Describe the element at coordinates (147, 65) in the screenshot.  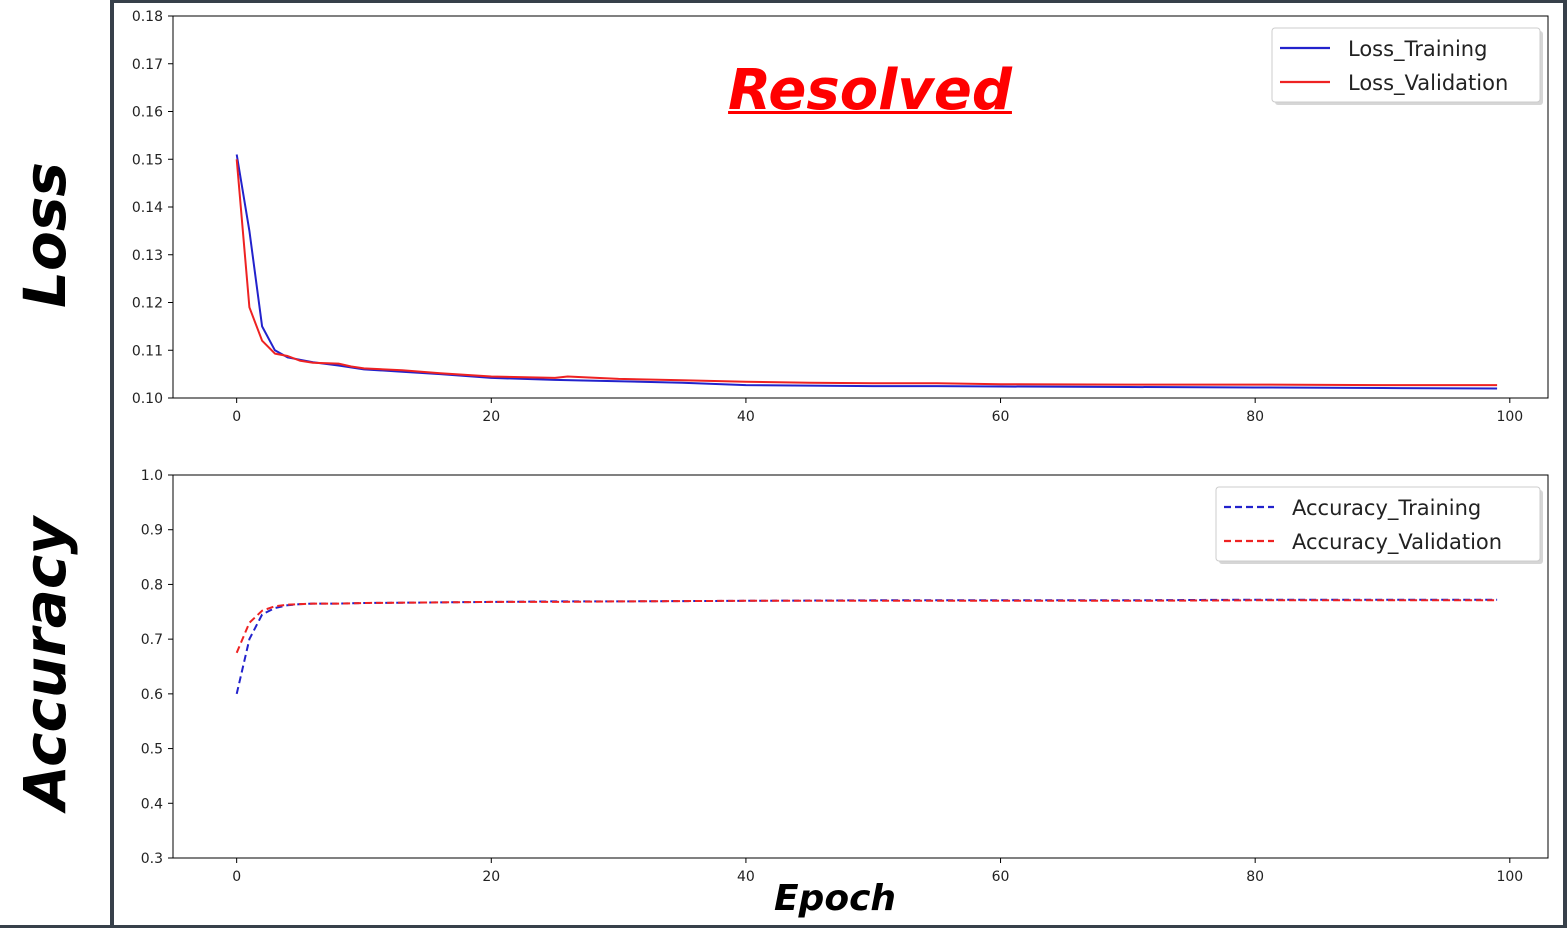
I see `loss-ytick-label: 0.17` at that location.